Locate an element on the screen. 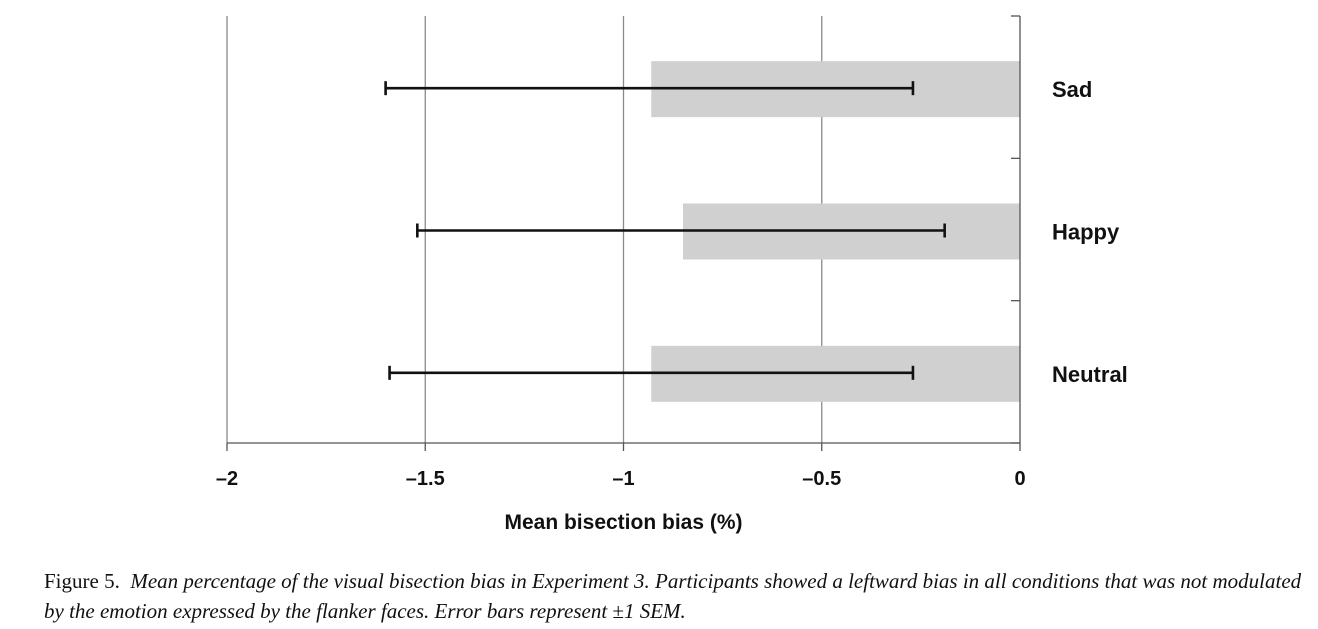 The image size is (1318, 629). x-tick-label: –0.5 is located at coordinates (821, 479).